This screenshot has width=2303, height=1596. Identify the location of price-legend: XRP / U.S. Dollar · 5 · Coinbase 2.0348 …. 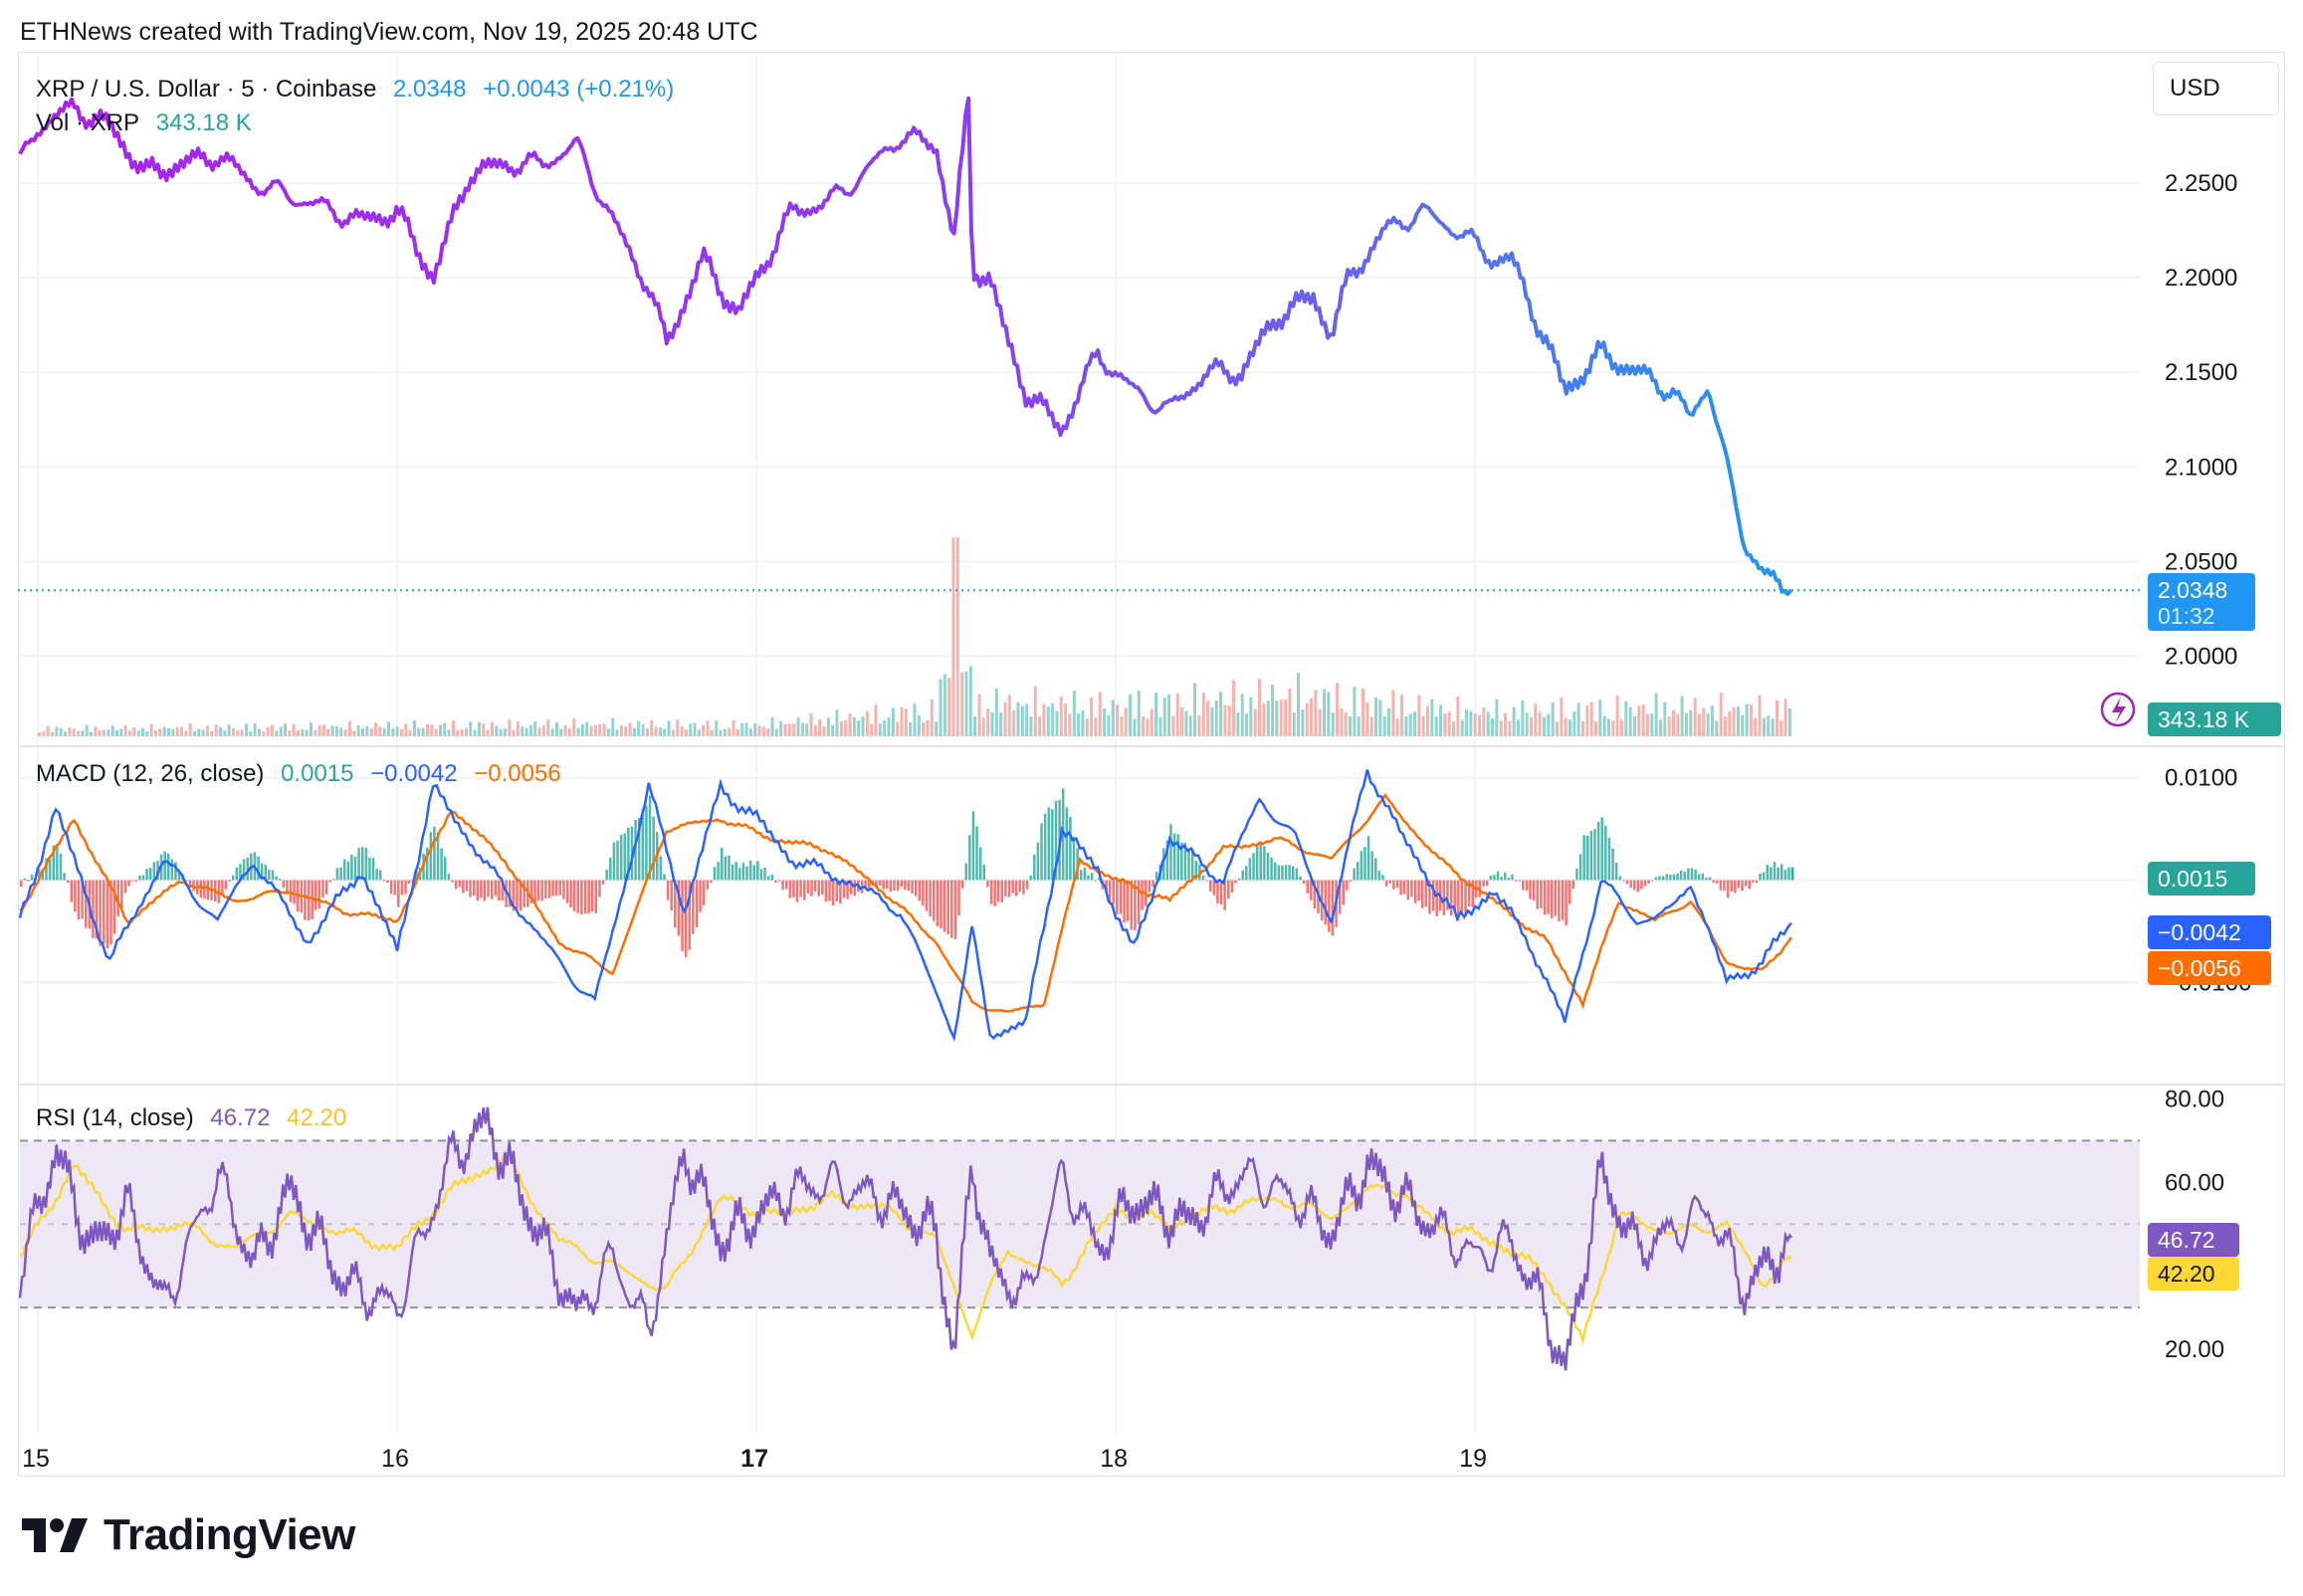
(360, 89).